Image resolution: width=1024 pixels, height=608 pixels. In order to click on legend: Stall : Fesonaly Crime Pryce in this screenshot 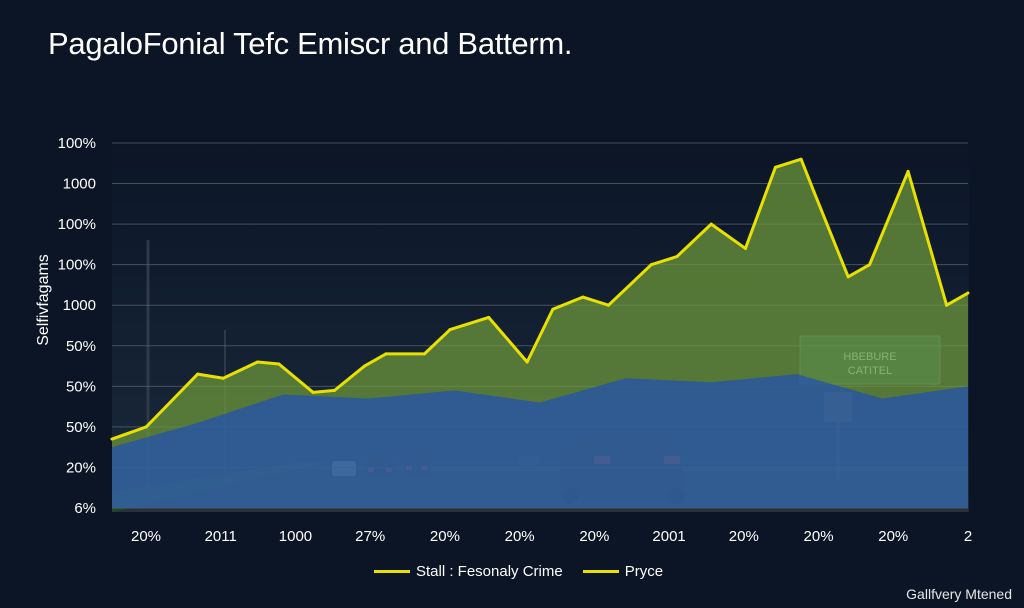, I will do `click(518, 571)`.